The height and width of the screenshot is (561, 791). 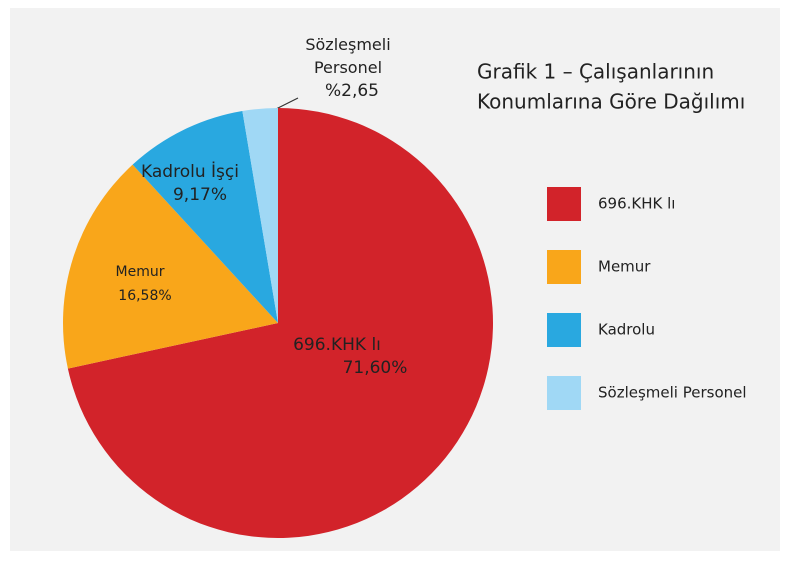 What do you see at coordinates (351, 91) in the screenshot?
I see `slice-value-label: %2,65` at bounding box center [351, 91].